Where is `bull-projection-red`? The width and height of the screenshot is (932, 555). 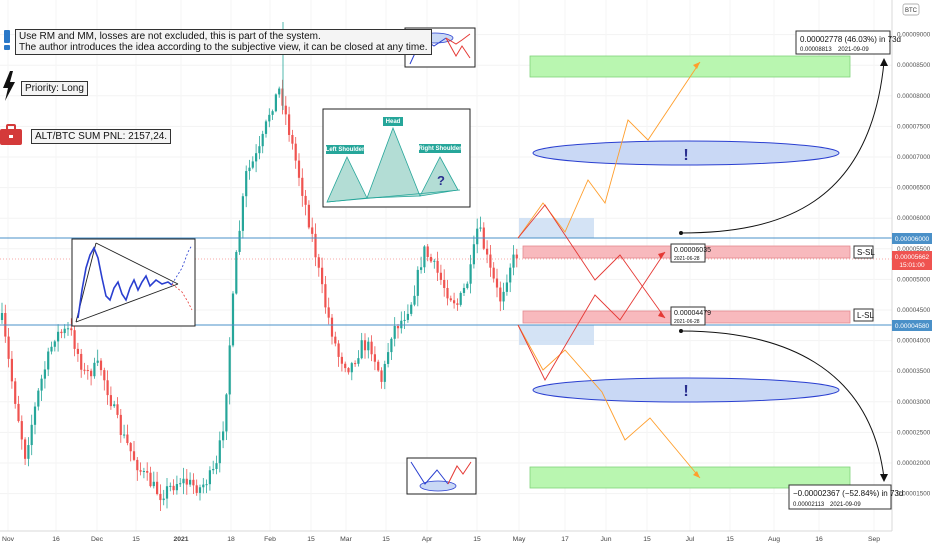 bull-projection-red is located at coordinates (591, 316).